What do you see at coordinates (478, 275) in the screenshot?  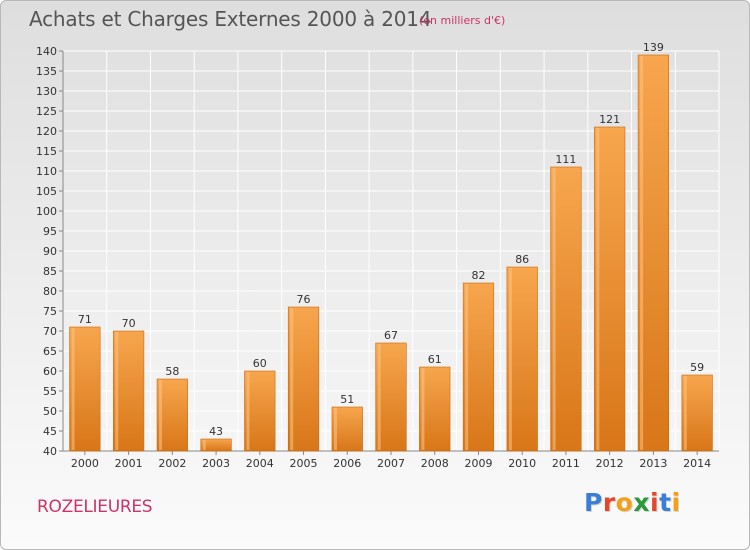 I see `value-label: 82` at bounding box center [478, 275].